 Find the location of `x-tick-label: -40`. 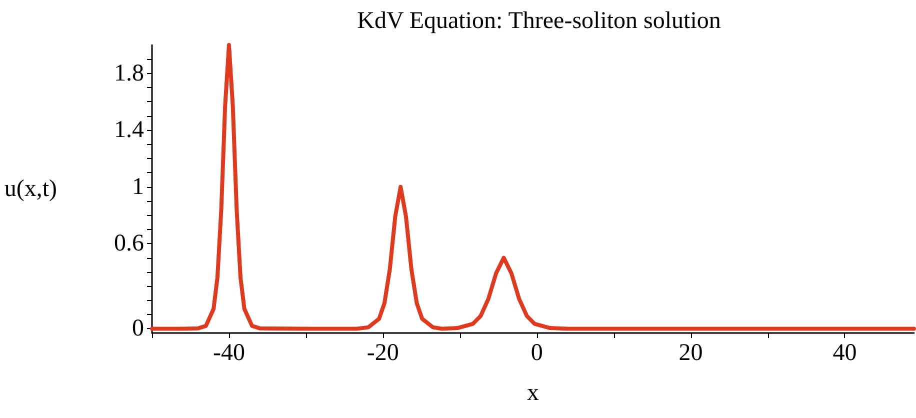

x-tick-label: -40 is located at coordinates (228, 353).